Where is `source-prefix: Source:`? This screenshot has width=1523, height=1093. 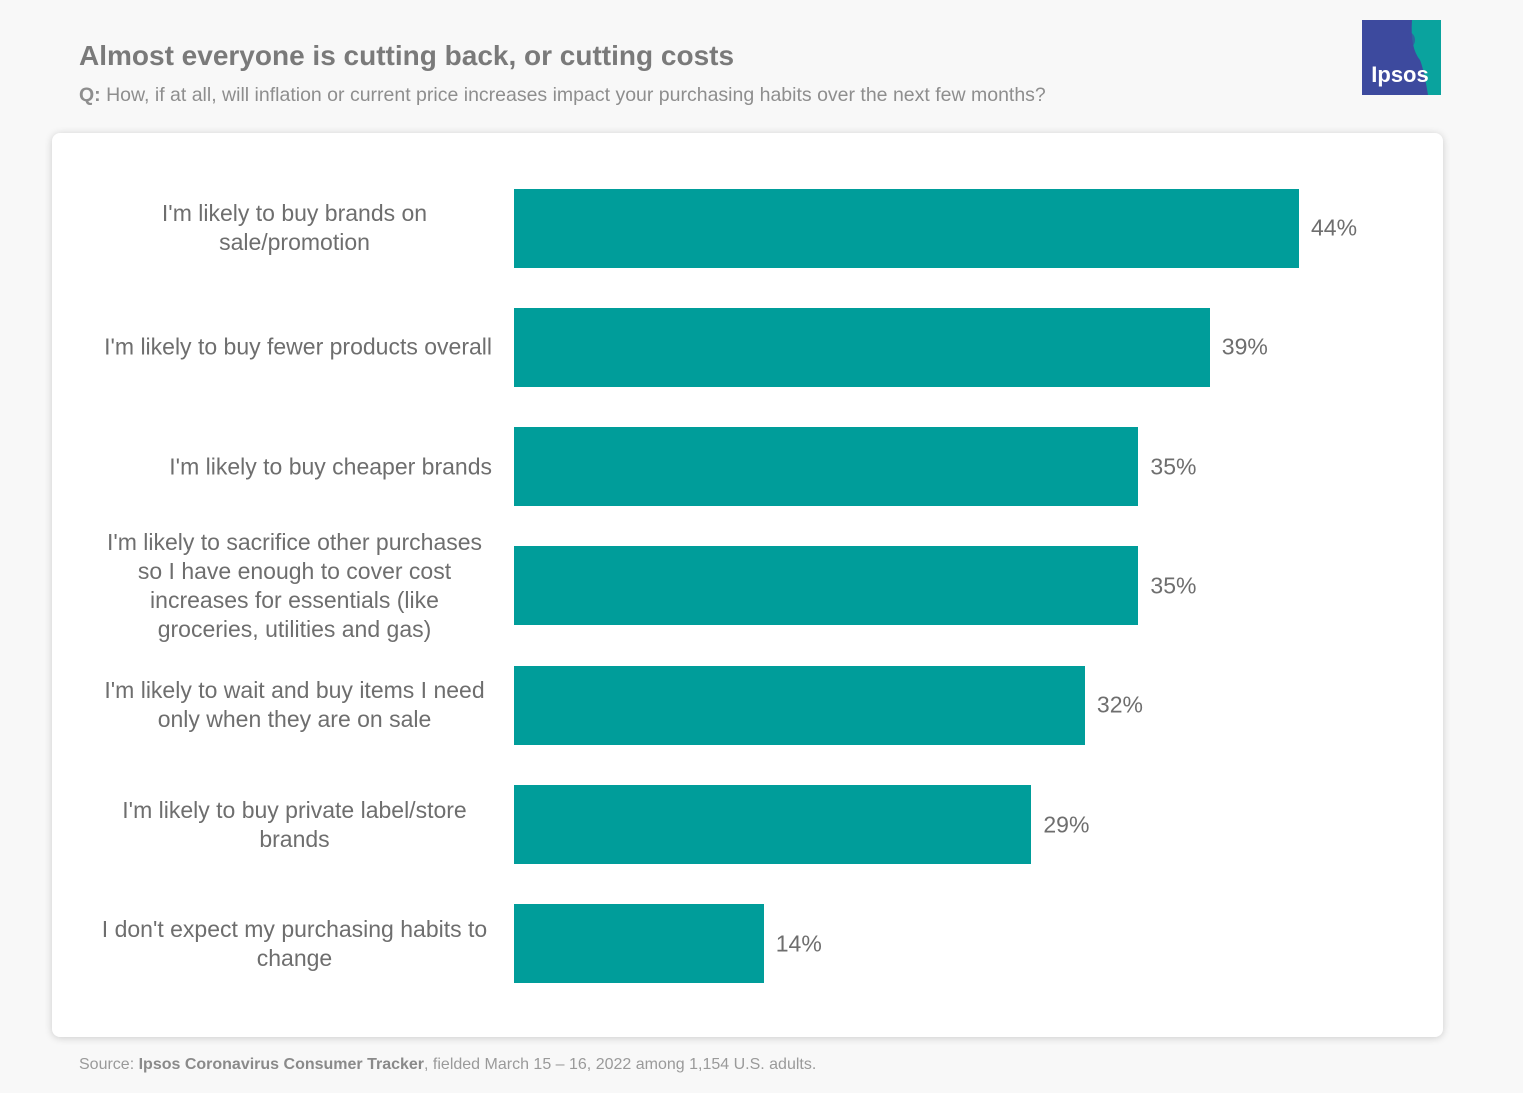
source-prefix: Source: is located at coordinates (107, 1064).